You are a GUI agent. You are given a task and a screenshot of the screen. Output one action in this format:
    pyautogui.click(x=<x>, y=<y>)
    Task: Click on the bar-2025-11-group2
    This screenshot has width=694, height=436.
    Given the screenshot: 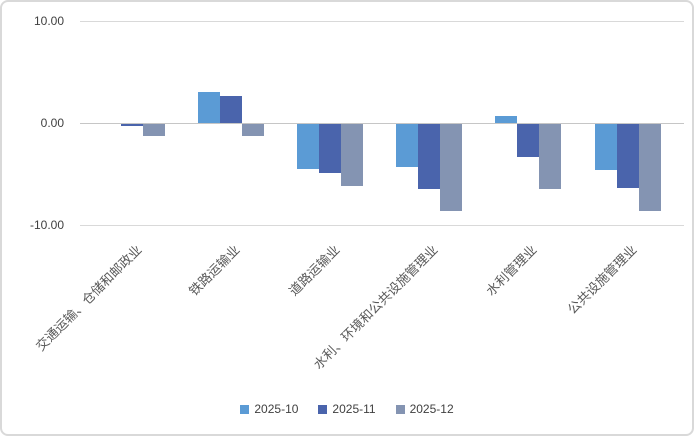 What is the action you would take?
    pyautogui.click(x=230, y=109)
    